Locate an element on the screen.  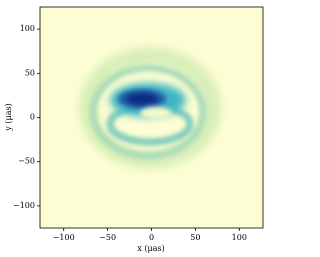
y-tick-label: −100 is located at coordinates (24, 205).